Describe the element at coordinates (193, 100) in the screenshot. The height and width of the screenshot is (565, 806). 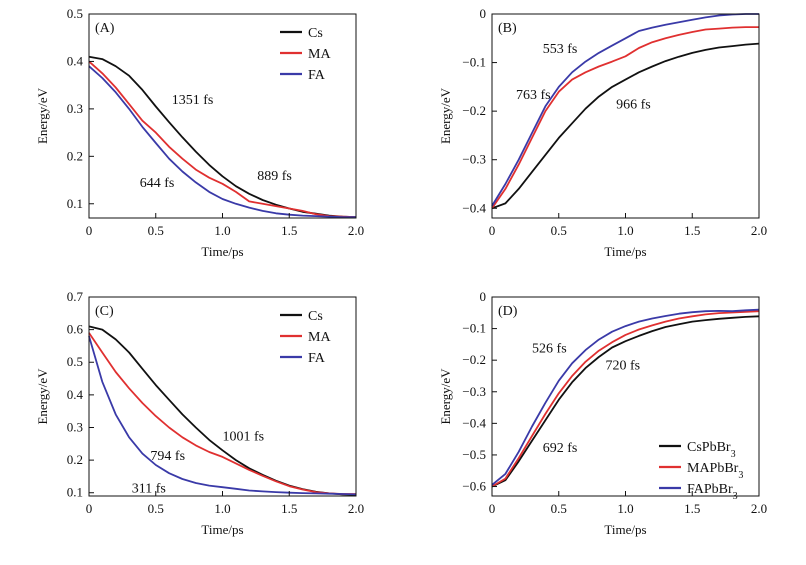
I see `annotation-label: 1351 fs` at that location.